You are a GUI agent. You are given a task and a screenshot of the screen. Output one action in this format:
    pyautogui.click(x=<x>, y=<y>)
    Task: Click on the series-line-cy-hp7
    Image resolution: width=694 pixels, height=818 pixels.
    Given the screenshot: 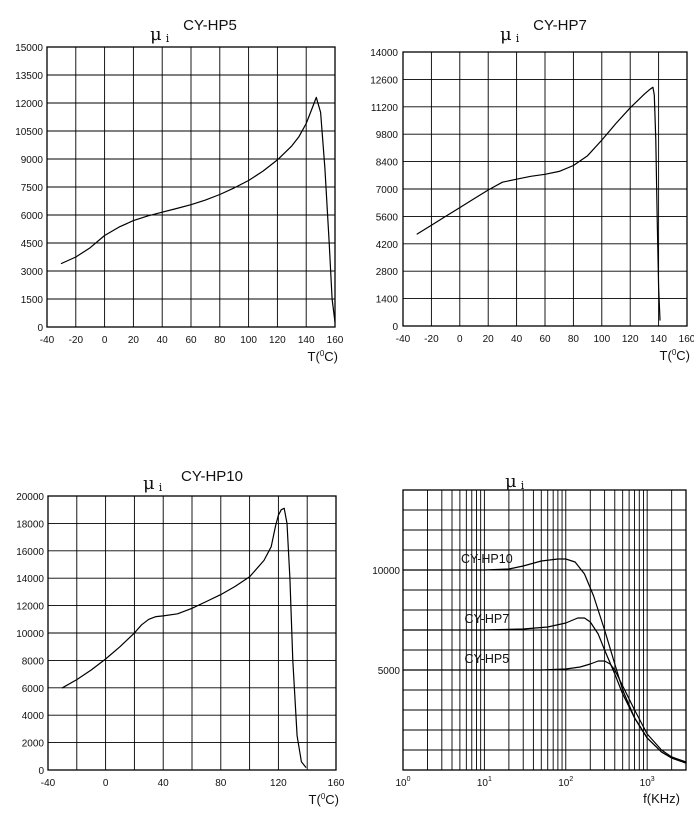 What is the action you would take?
    pyautogui.click(x=544, y=690)
    